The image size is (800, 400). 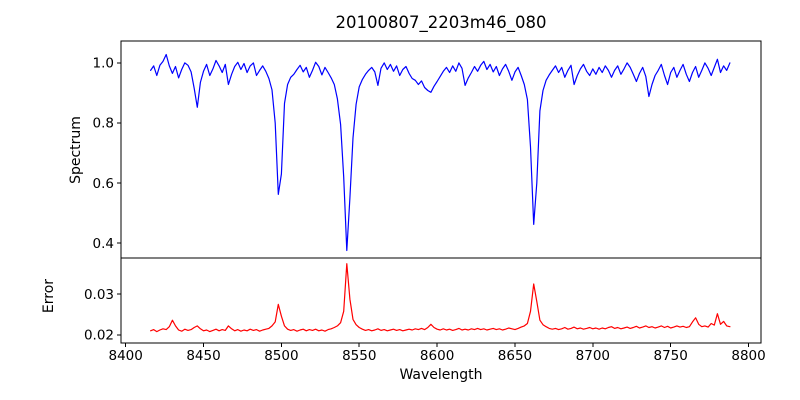 I want to click on x-tick-label: 8650, so click(x=515, y=356).